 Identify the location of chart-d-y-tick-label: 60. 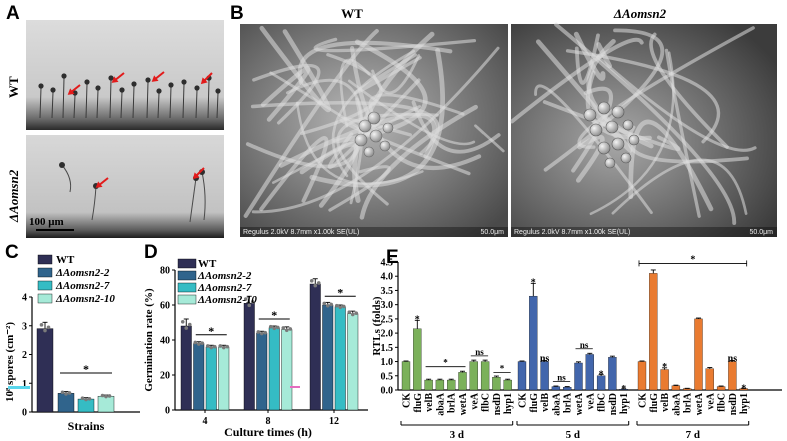
(165, 306).